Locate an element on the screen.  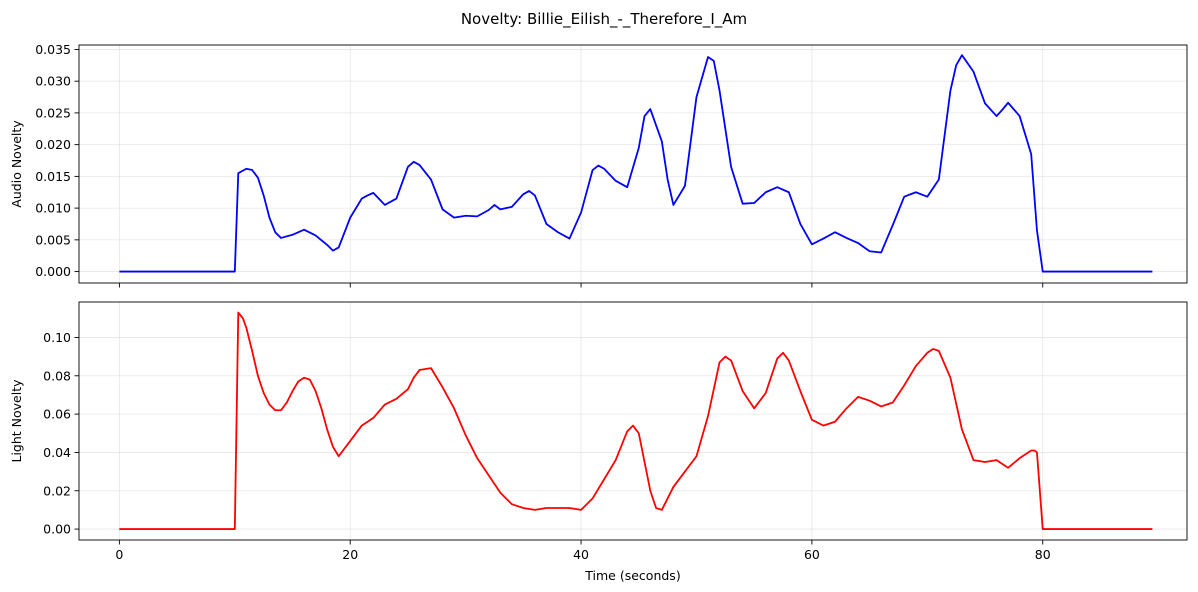
y-tick-label: 0.025 is located at coordinates (53, 112).